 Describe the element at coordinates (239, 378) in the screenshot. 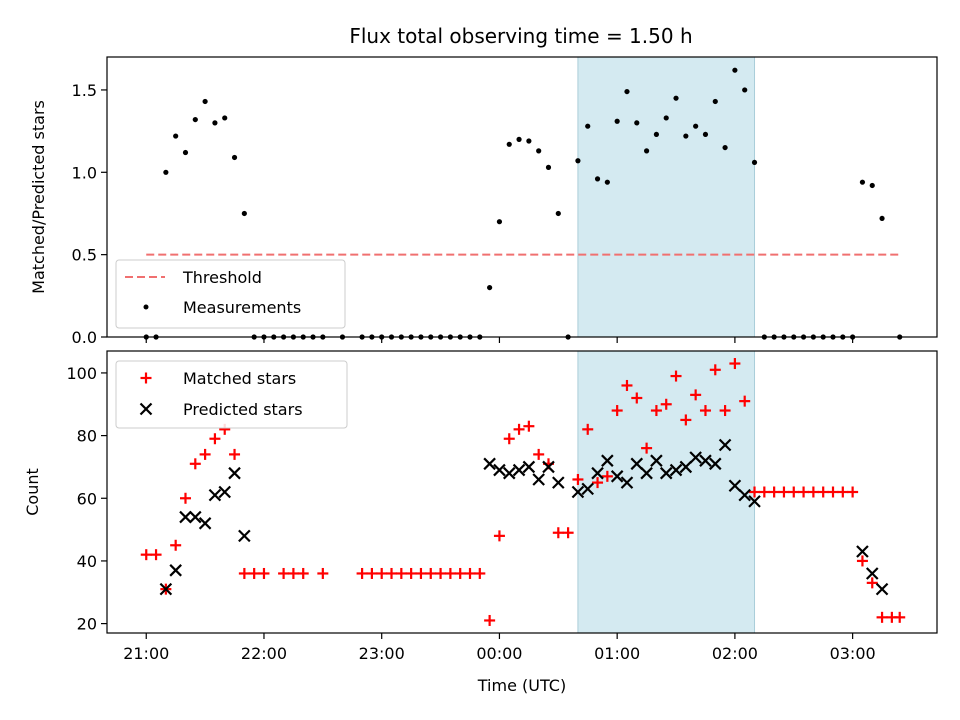

I see `legend-matched-label: Matched stars` at that location.